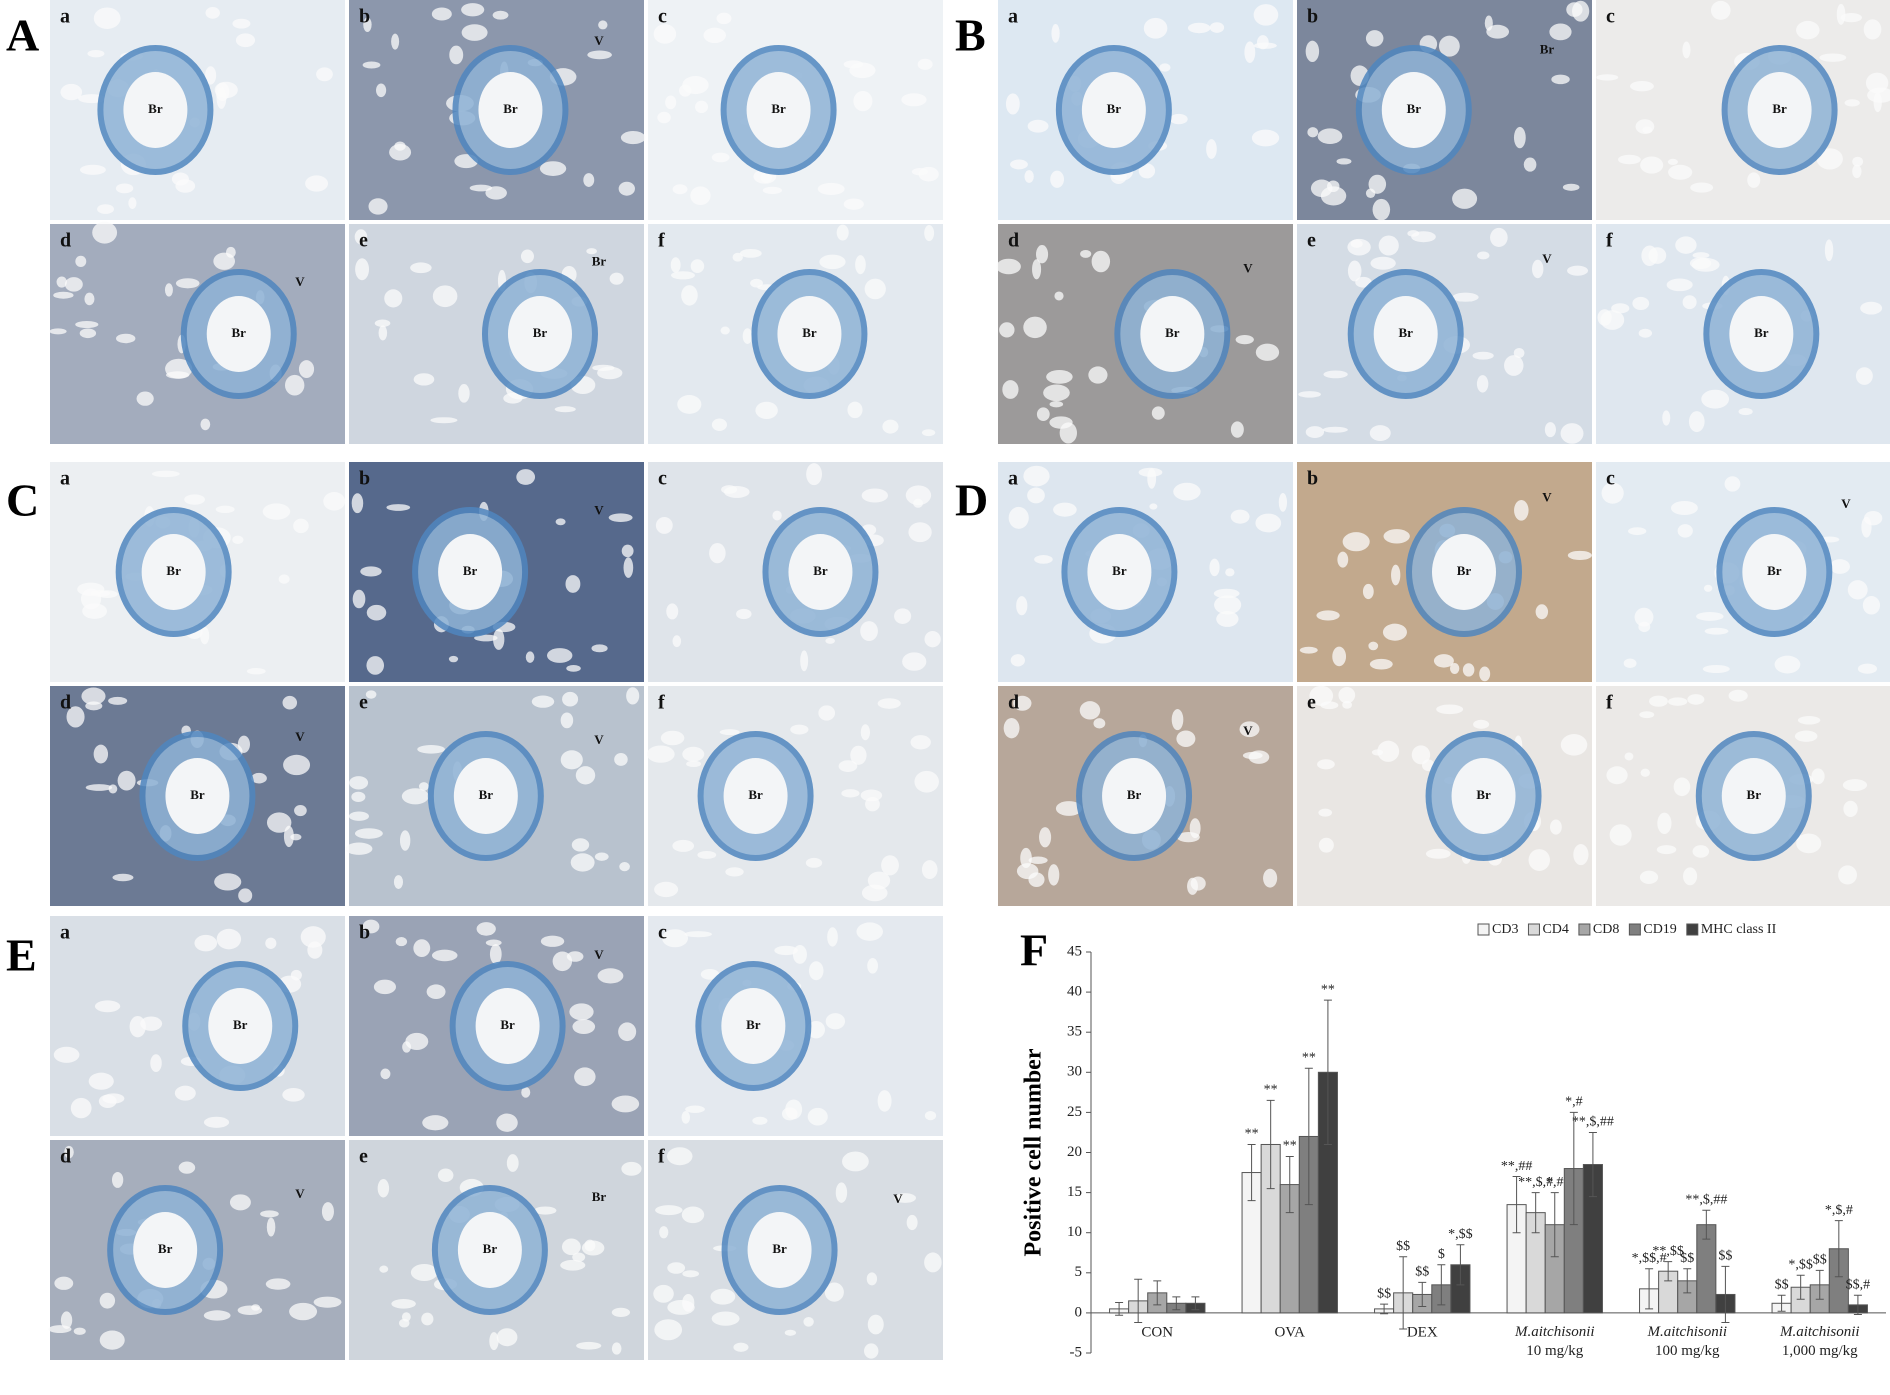  I want to click on micrograph: a Br, so click(198, 572).